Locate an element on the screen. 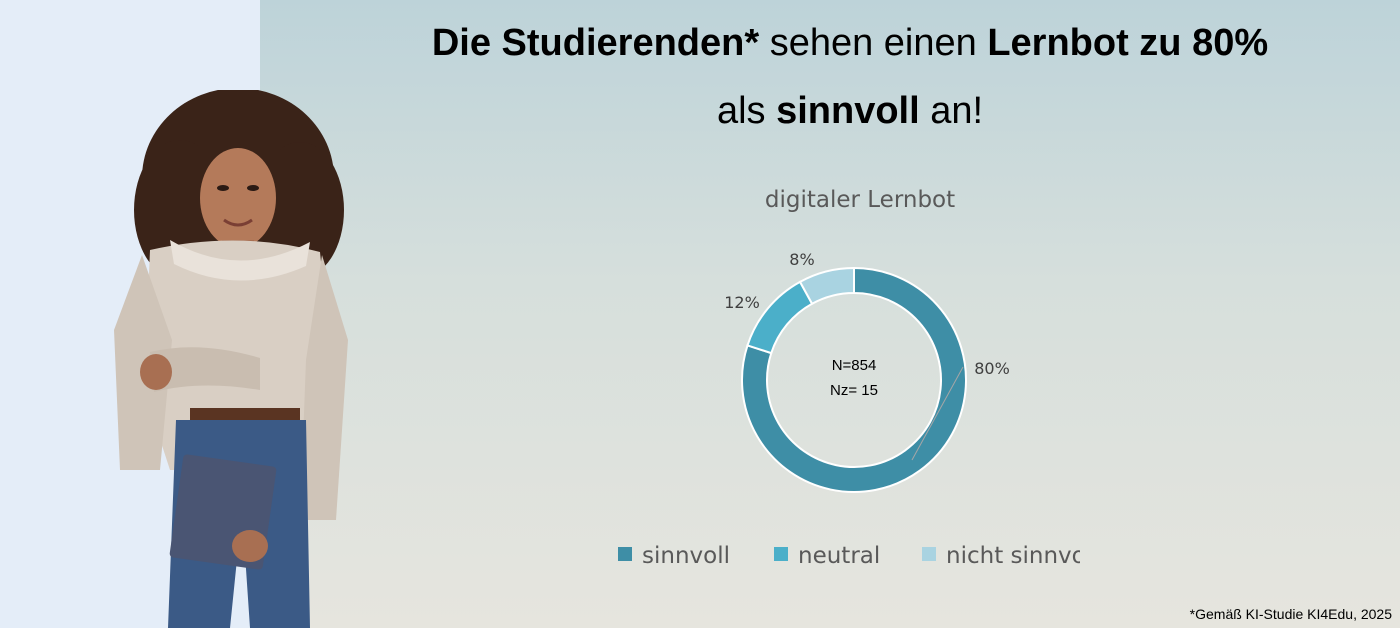  headline-line-2: als sinnvoll an! is located at coordinates (850, 111).